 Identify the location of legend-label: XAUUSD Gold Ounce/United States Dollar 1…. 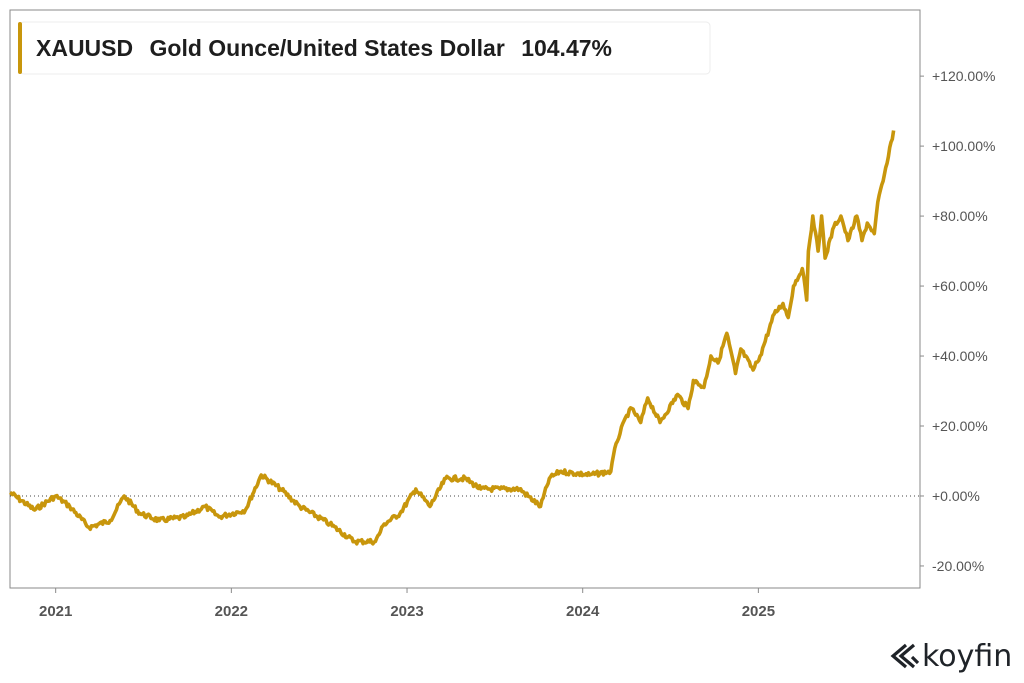
(324, 48).